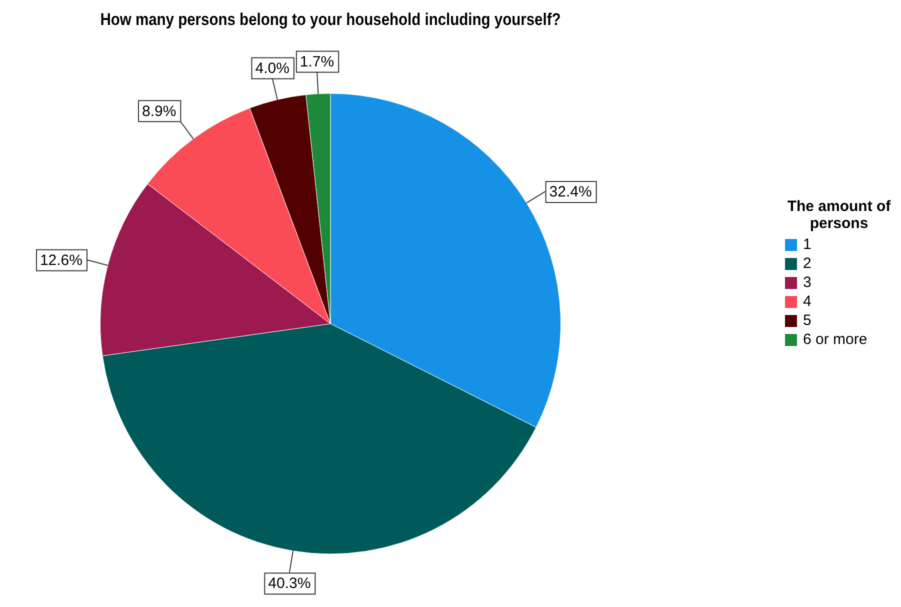  I want to click on chart-title: How many persons belong to your household including yourself?, so click(330, 20).